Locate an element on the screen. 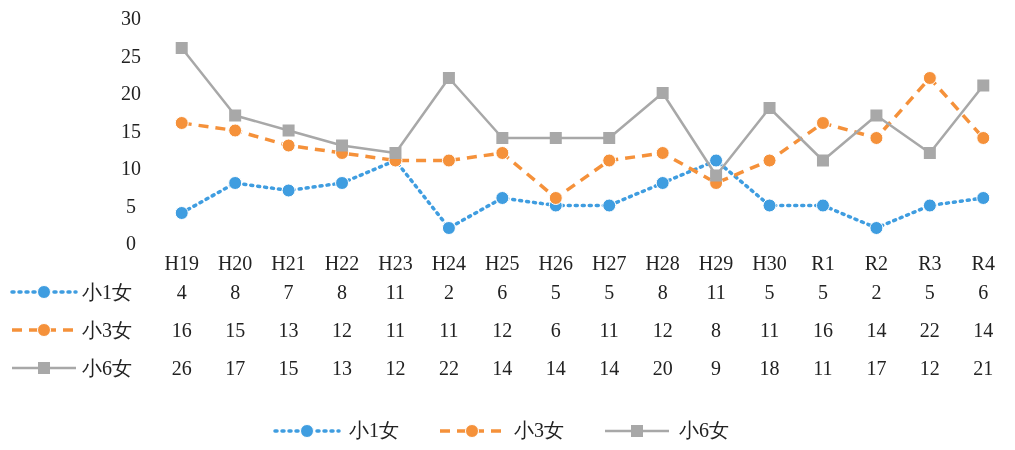 The image size is (1015, 450). y-tick-label: 5 is located at coordinates (131, 205).